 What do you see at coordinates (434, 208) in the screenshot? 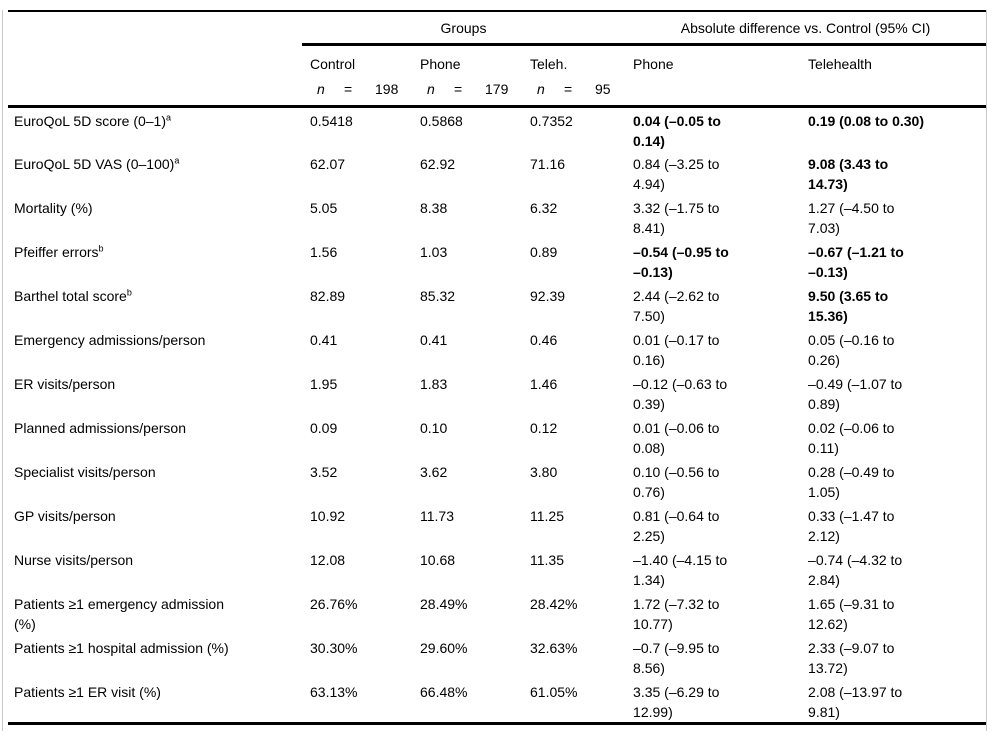
I see `cell-phone: 8.38` at bounding box center [434, 208].